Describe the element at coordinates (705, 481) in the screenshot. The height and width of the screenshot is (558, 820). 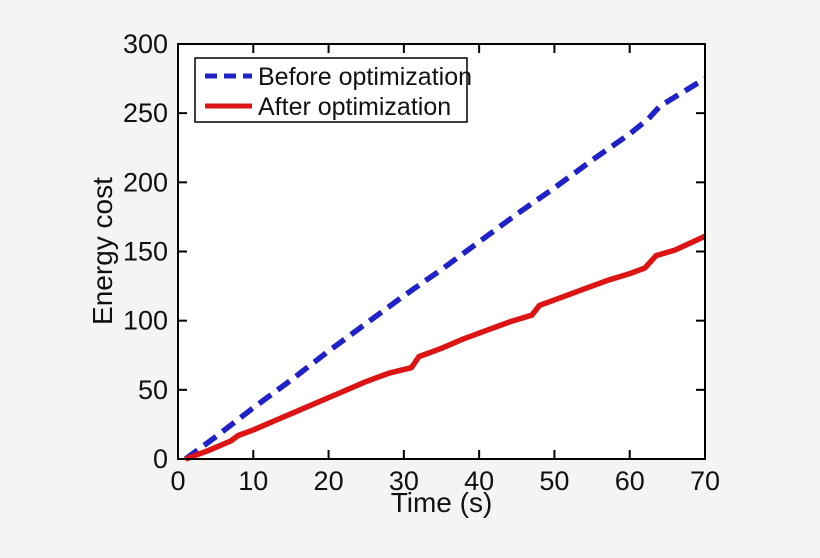
I see `x-tick-label: 70` at that location.